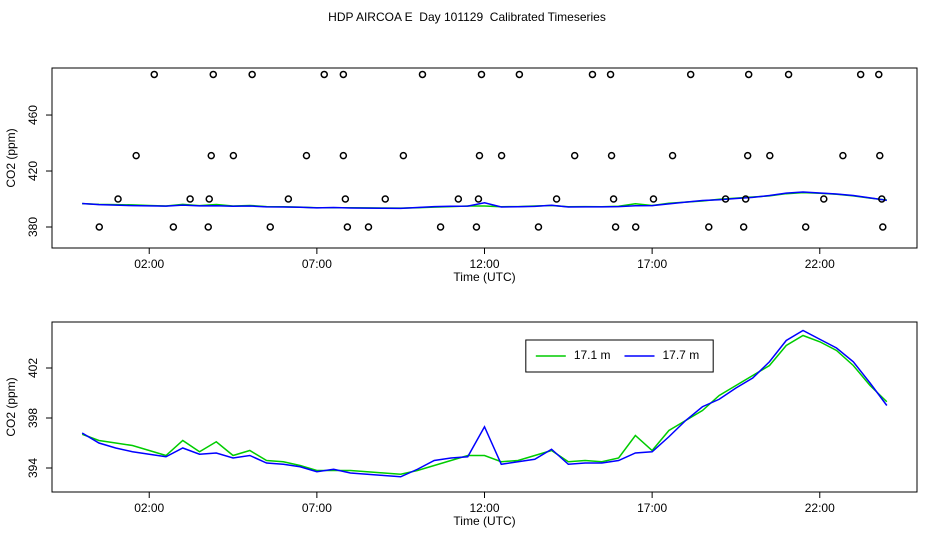  Describe the element at coordinates (619, 356) in the screenshot. I see `legend: 17.1 m 17.7 m` at that location.